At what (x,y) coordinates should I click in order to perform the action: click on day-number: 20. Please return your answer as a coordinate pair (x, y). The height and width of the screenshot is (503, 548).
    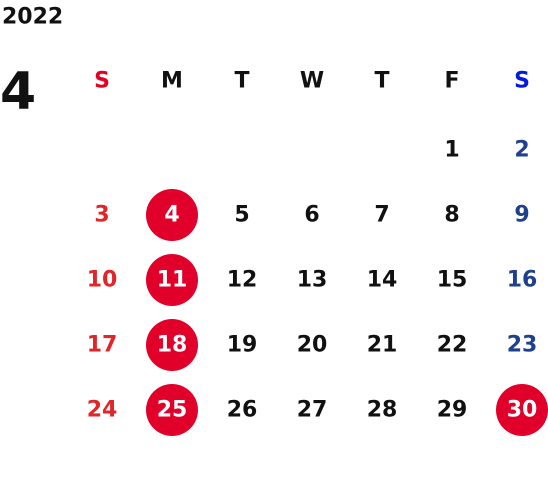
    Looking at the image, I should click on (312, 345).